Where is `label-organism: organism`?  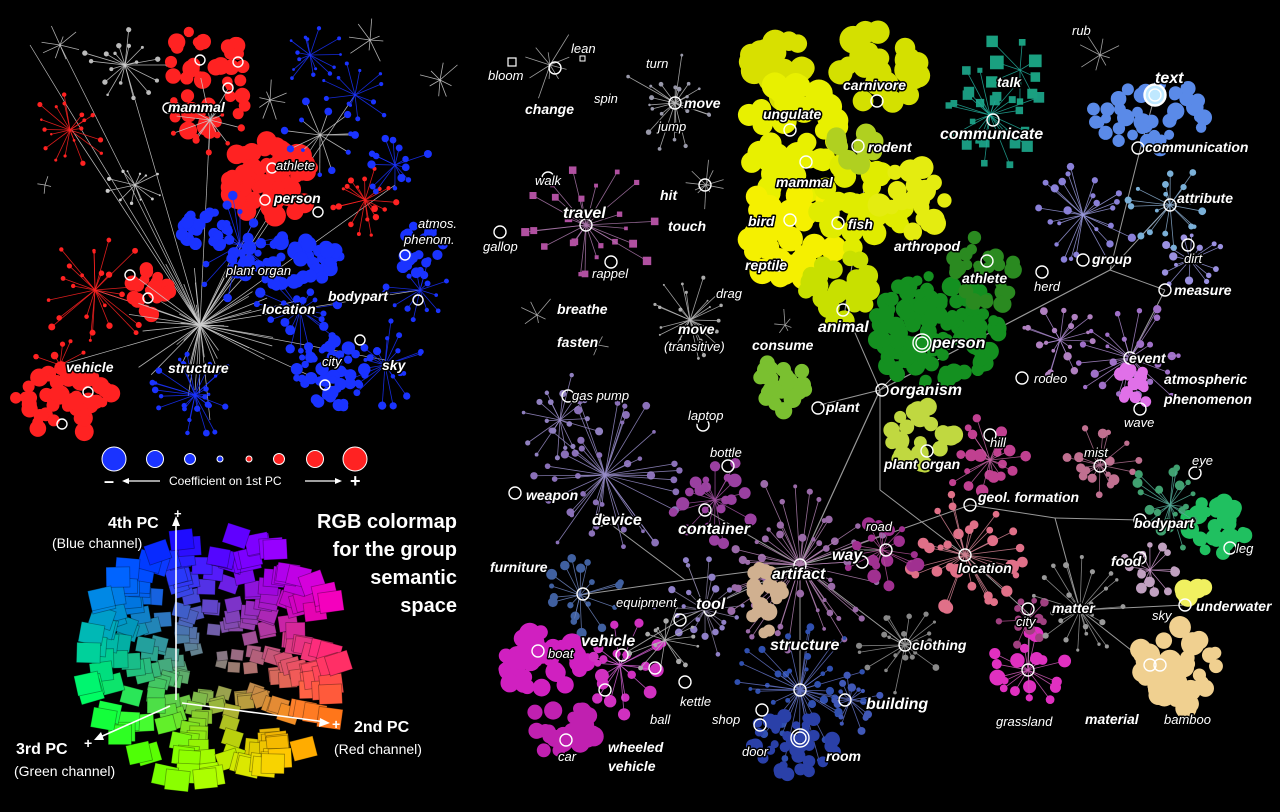 label-organism: organism is located at coordinates (926, 390).